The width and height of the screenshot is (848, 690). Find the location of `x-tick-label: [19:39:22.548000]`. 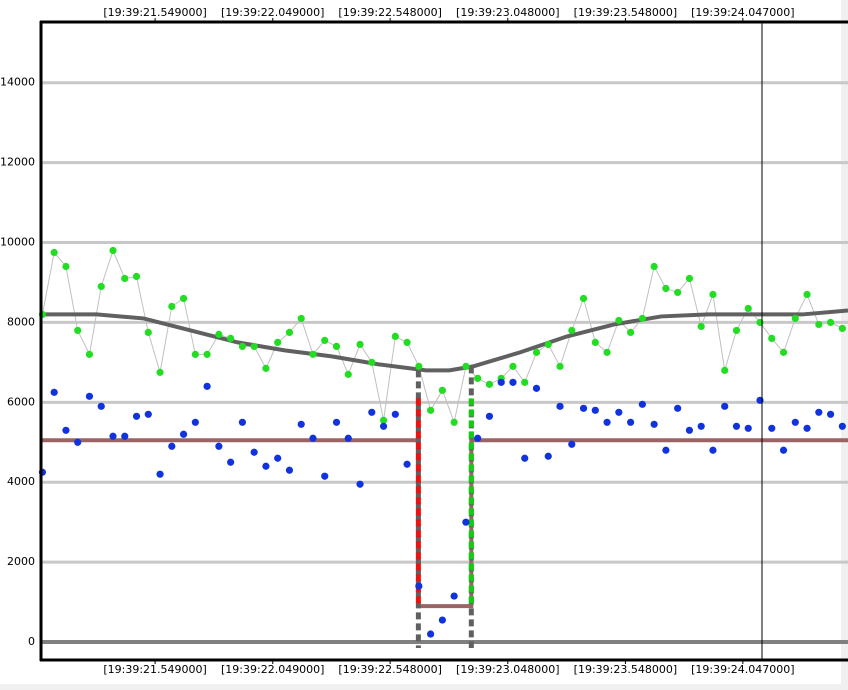

x-tick-label: [19:39:22.548000] is located at coordinates (389, 669).